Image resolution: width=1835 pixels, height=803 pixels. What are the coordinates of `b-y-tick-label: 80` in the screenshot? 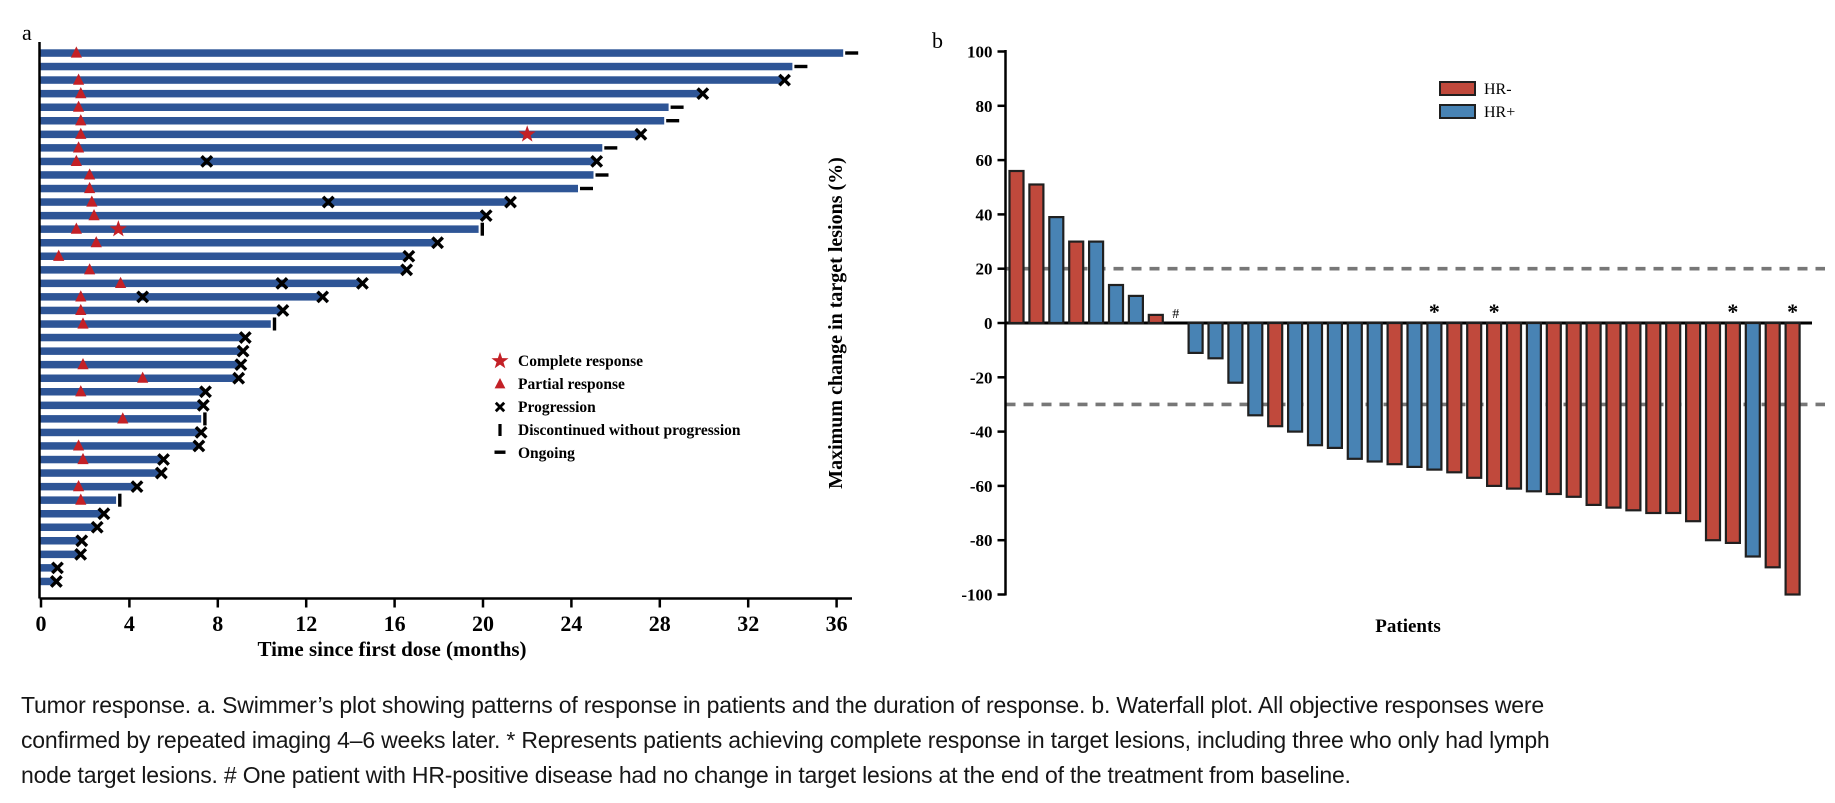 It's located at (984, 106).